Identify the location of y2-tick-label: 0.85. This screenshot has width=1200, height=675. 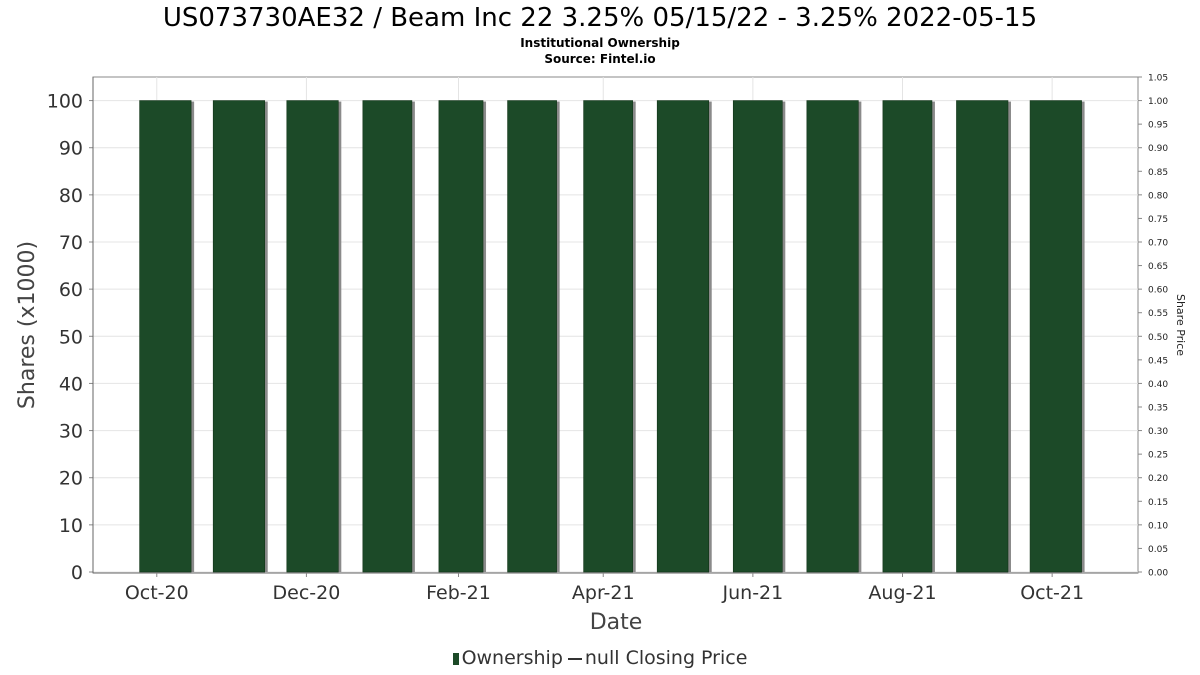
(1158, 173).